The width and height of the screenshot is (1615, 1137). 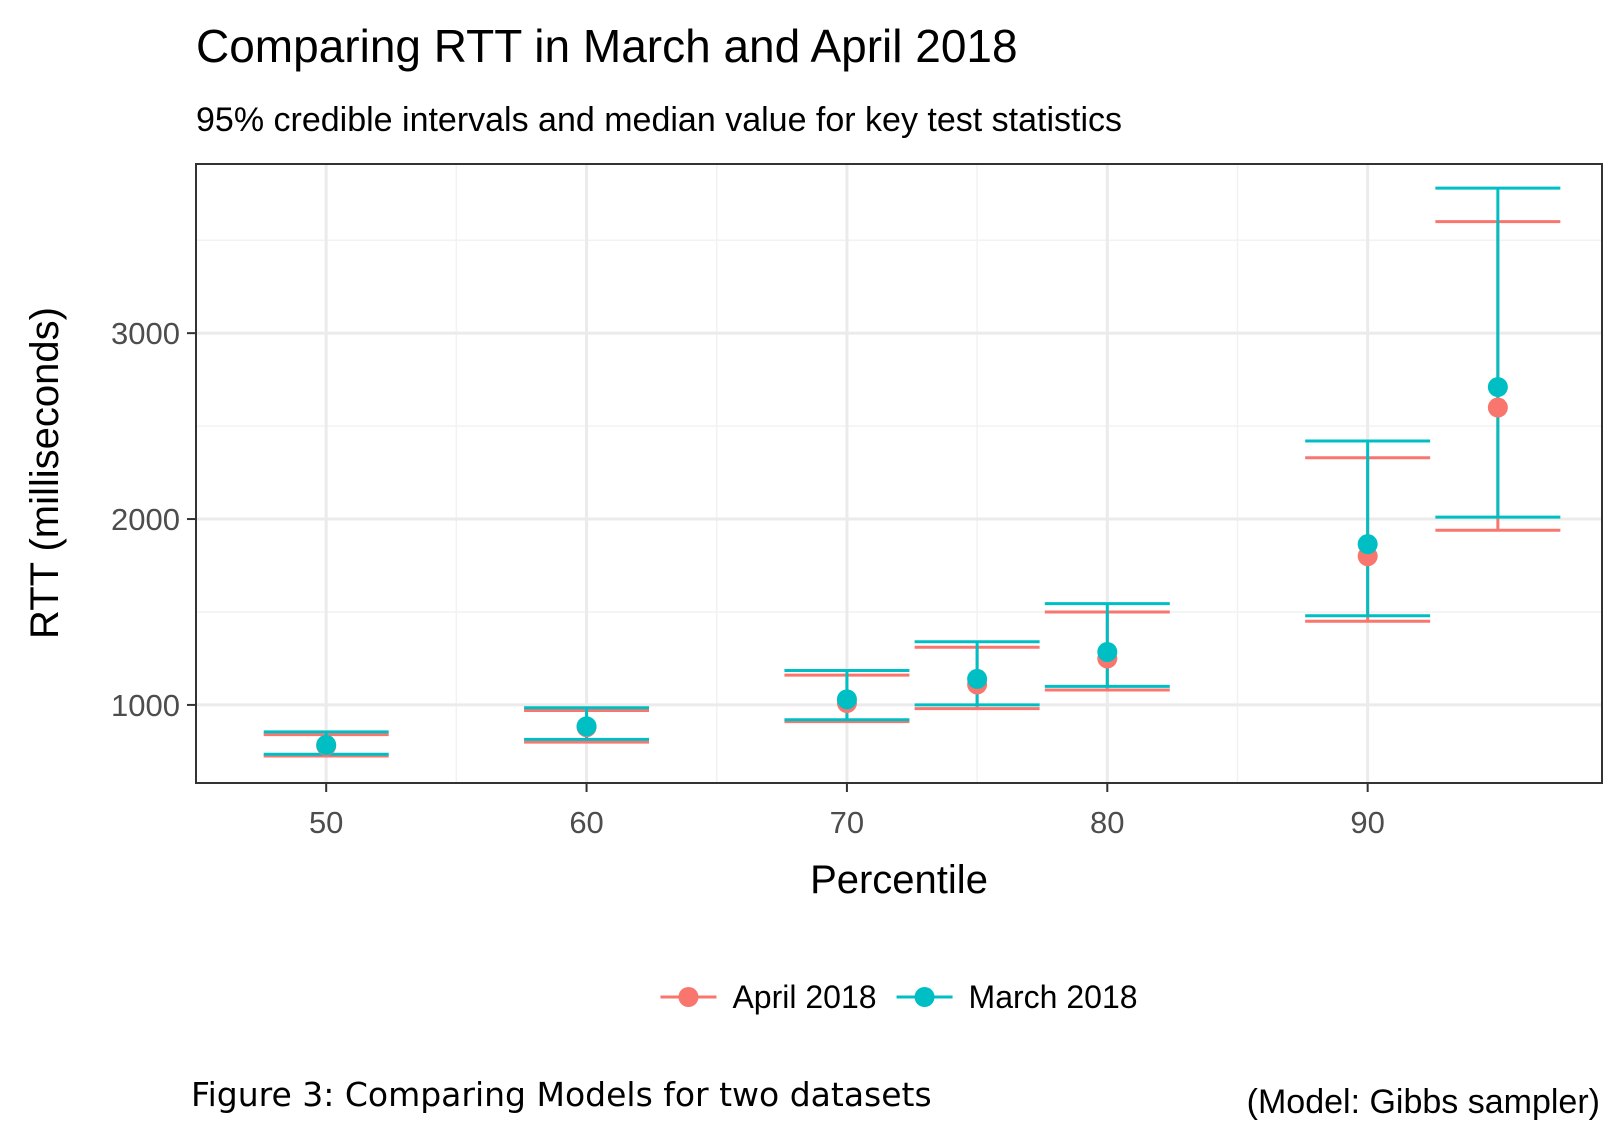 I want to click on x-tick-label: 50, so click(x=326, y=822).